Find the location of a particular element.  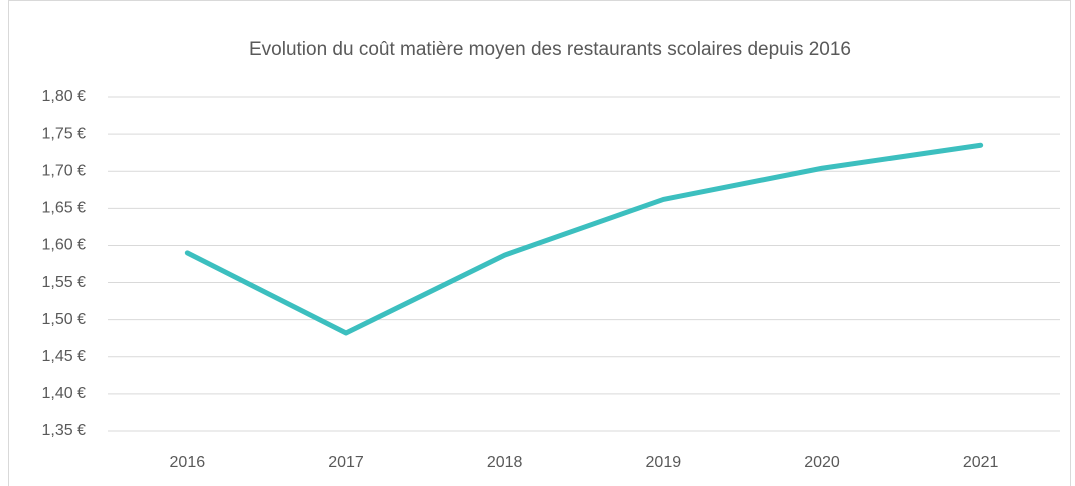

y-tick-label: 1,75 € is located at coordinates (64, 133).